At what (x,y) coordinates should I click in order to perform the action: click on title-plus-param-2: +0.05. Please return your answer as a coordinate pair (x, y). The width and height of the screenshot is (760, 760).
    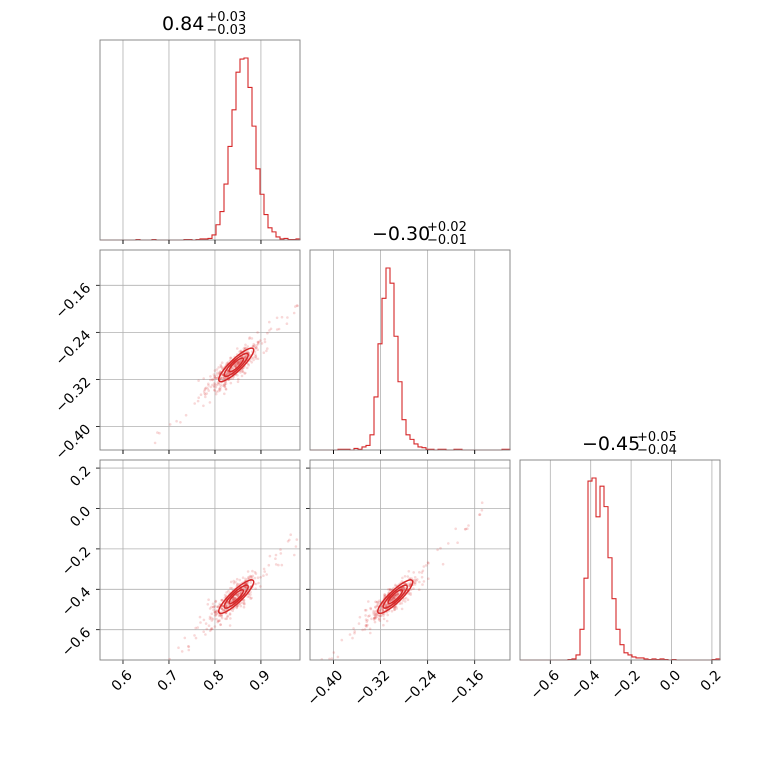
    Looking at the image, I should click on (657, 437).